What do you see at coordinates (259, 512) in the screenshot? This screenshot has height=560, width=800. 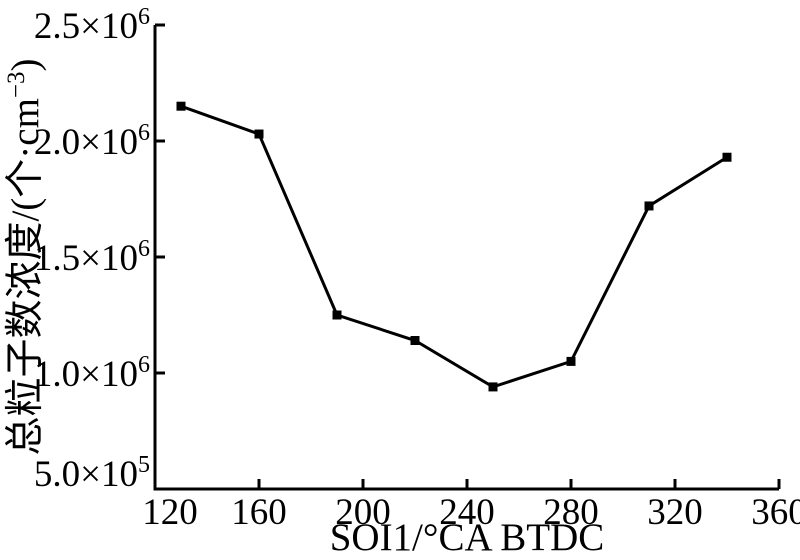 I see `x-tick-label: 160` at bounding box center [259, 512].